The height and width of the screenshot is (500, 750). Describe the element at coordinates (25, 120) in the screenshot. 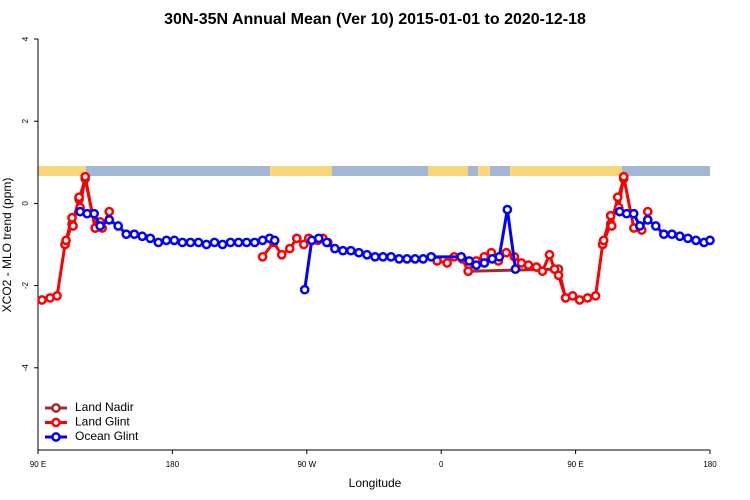

I see `y-tick-label: 2` at that location.